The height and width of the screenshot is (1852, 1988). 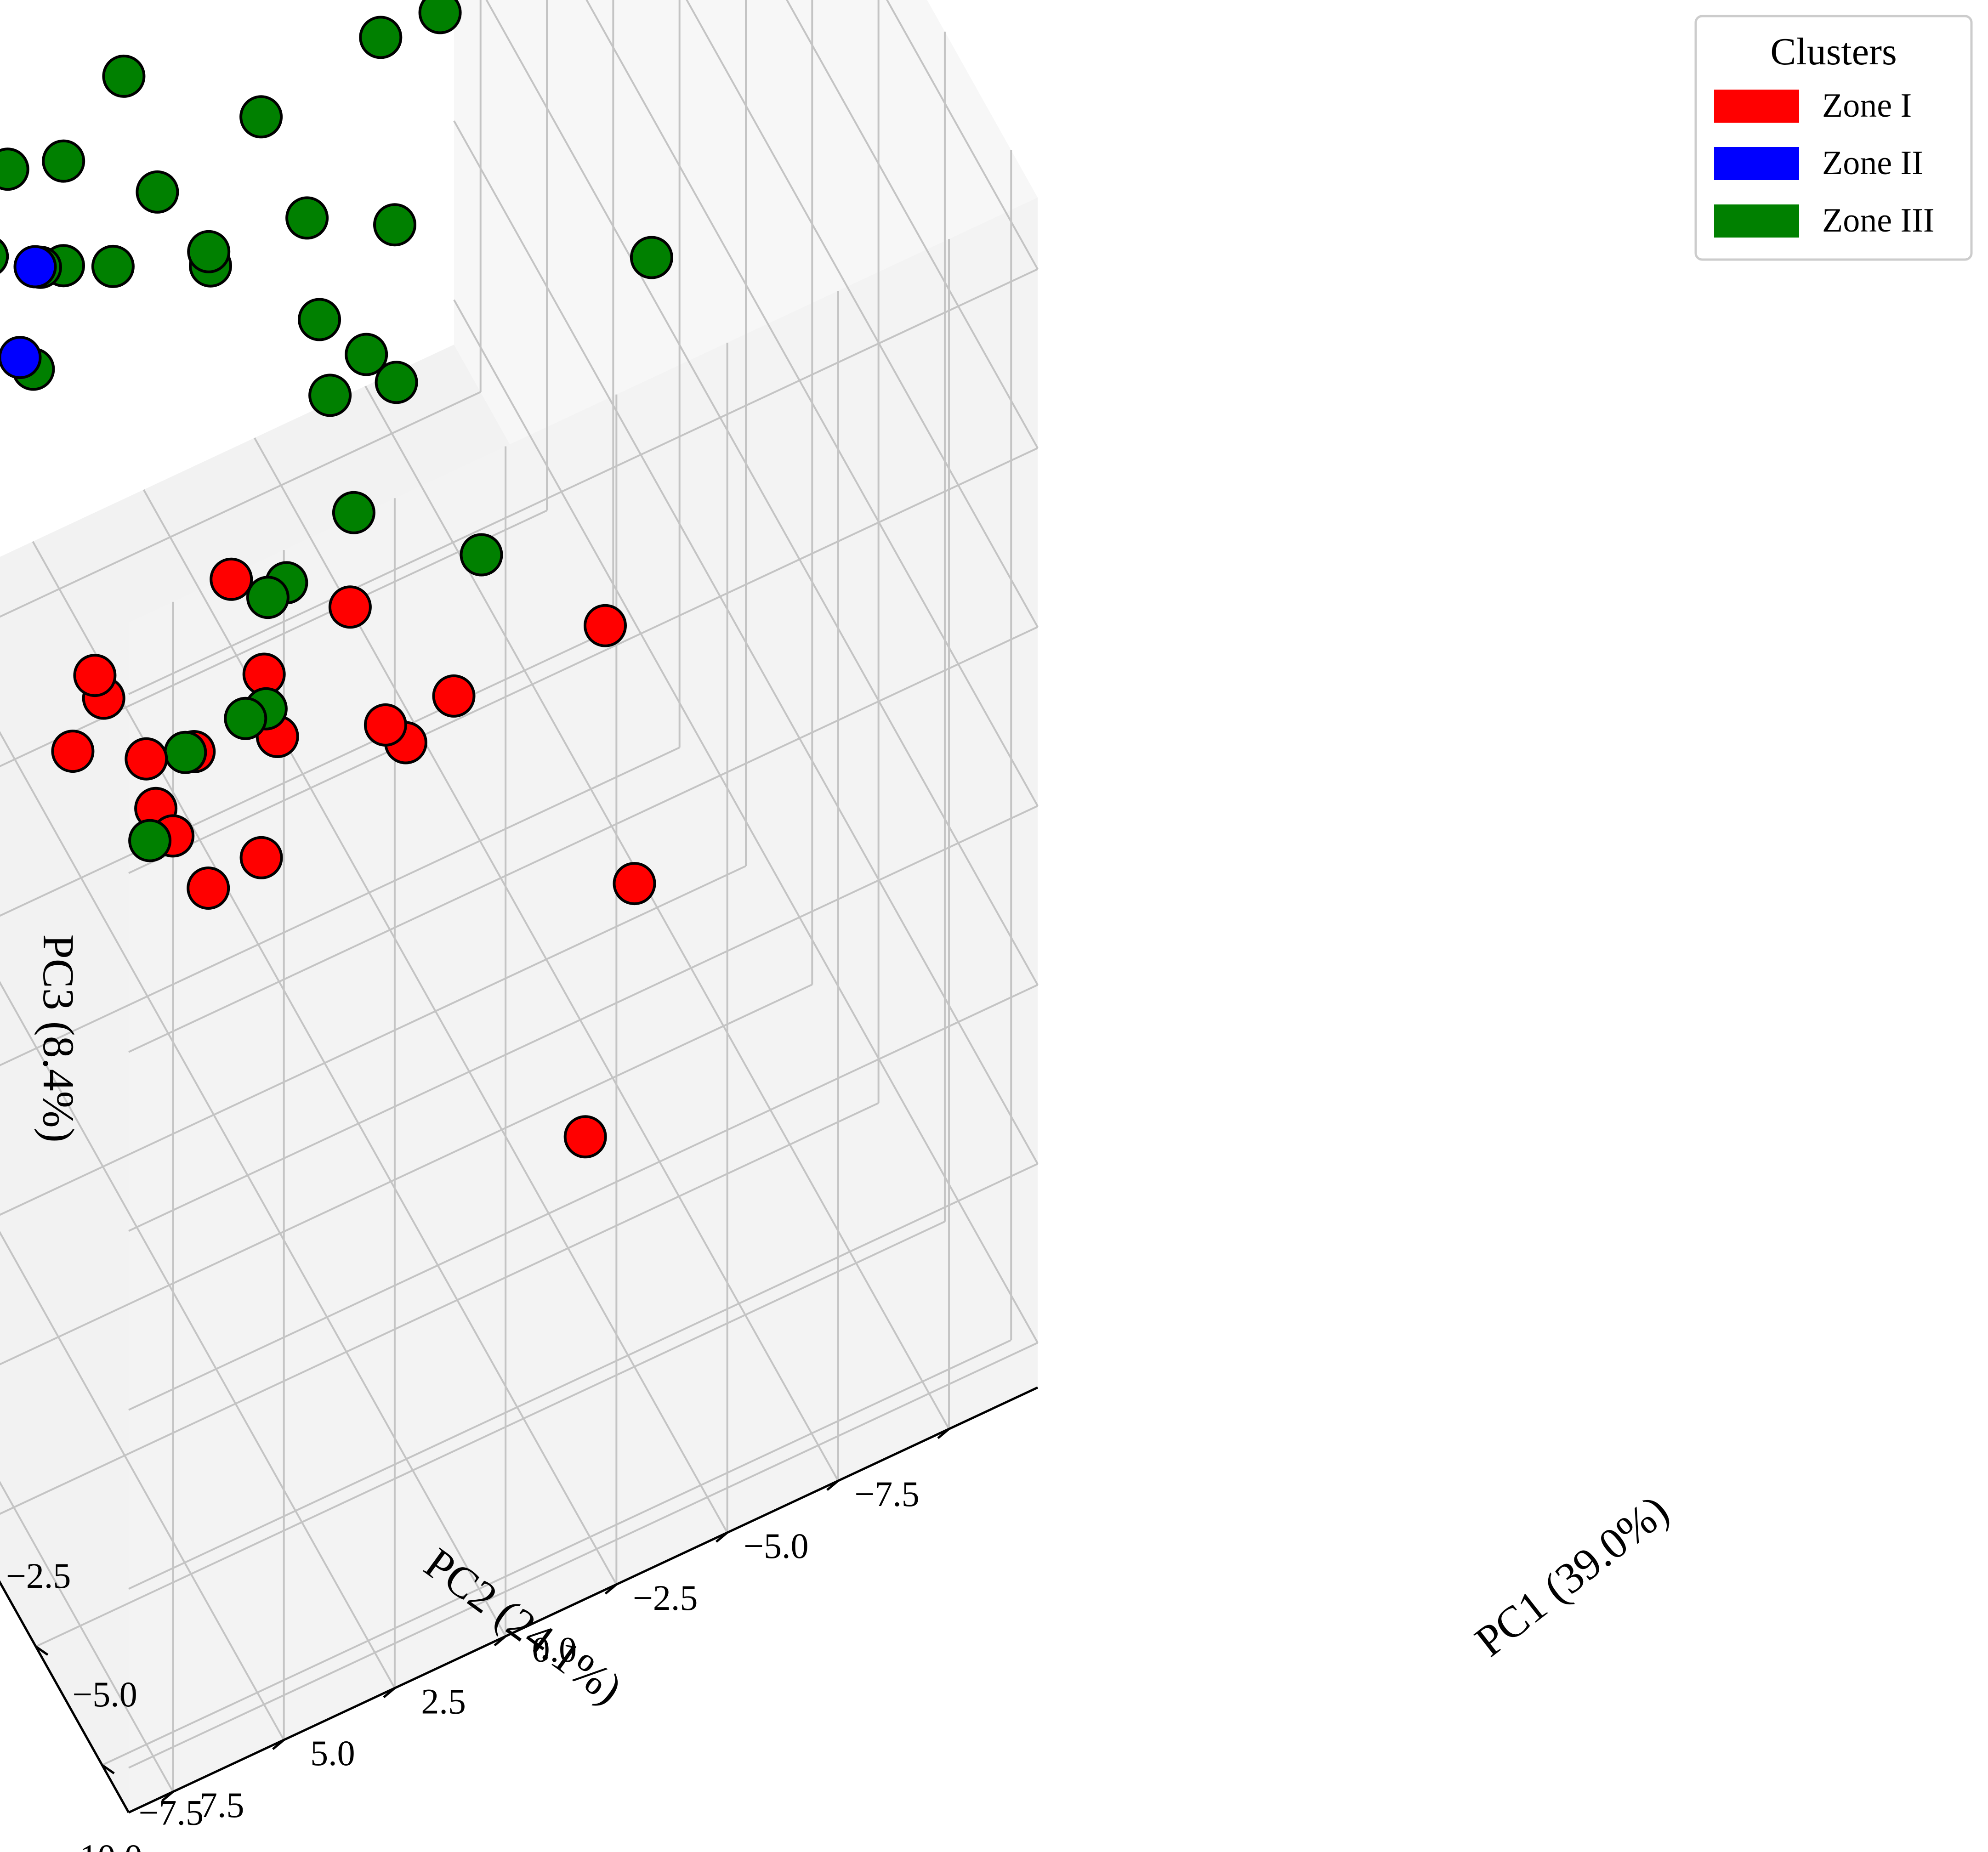 I want to click on legend-swatch-zone-iii, so click(x=1756, y=221).